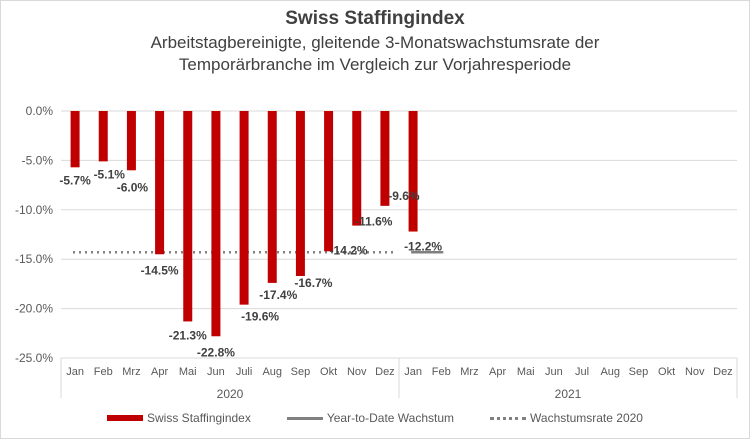 The width and height of the screenshot is (750, 439). I want to click on y-tick-label: -10.0%, so click(34, 210).